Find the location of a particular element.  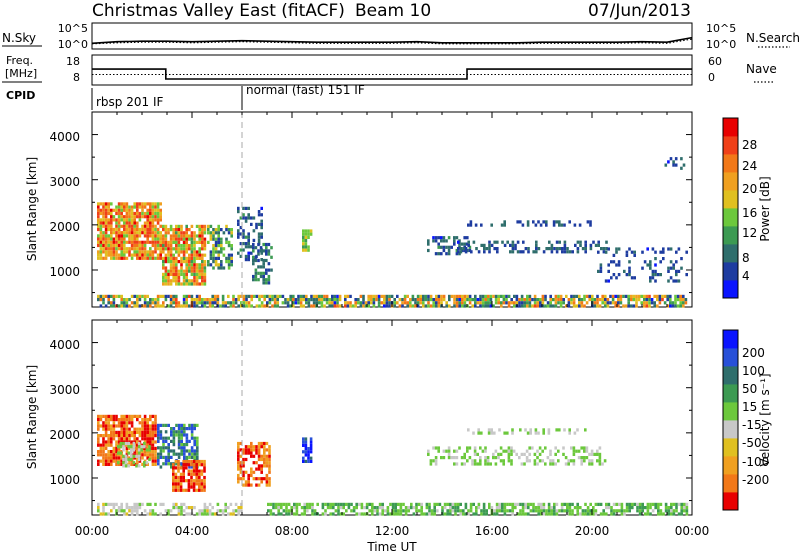

noise-frame is located at coordinates (392, 36).